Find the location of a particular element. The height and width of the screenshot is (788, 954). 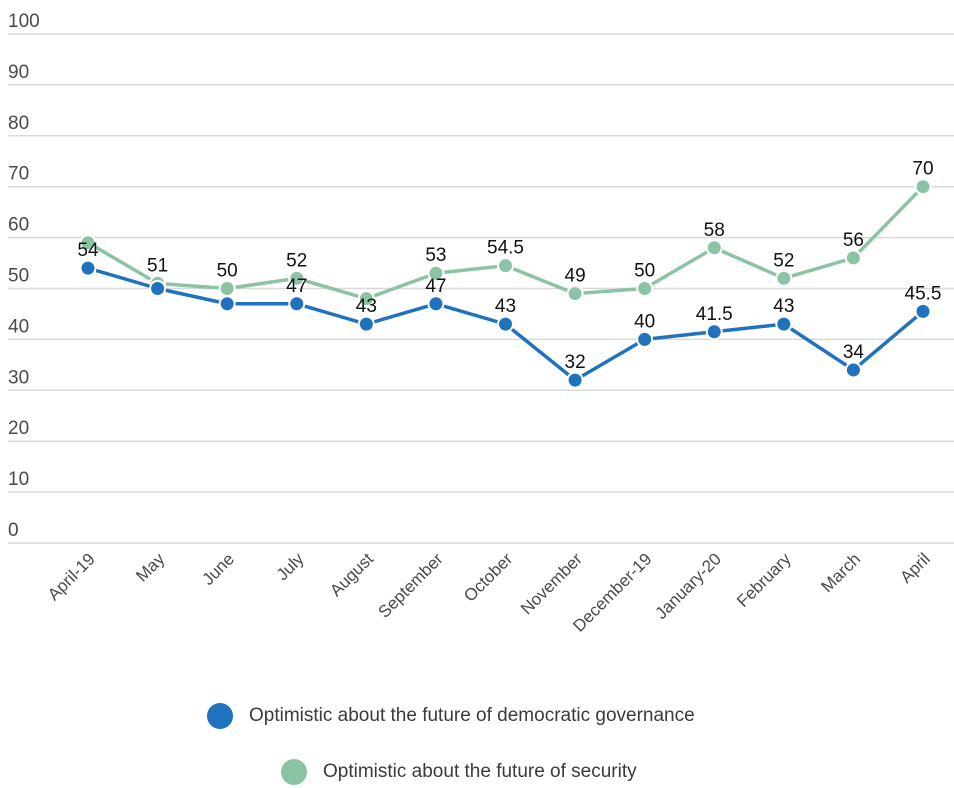

y-tick-label: 70 is located at coordinates (18, 174).